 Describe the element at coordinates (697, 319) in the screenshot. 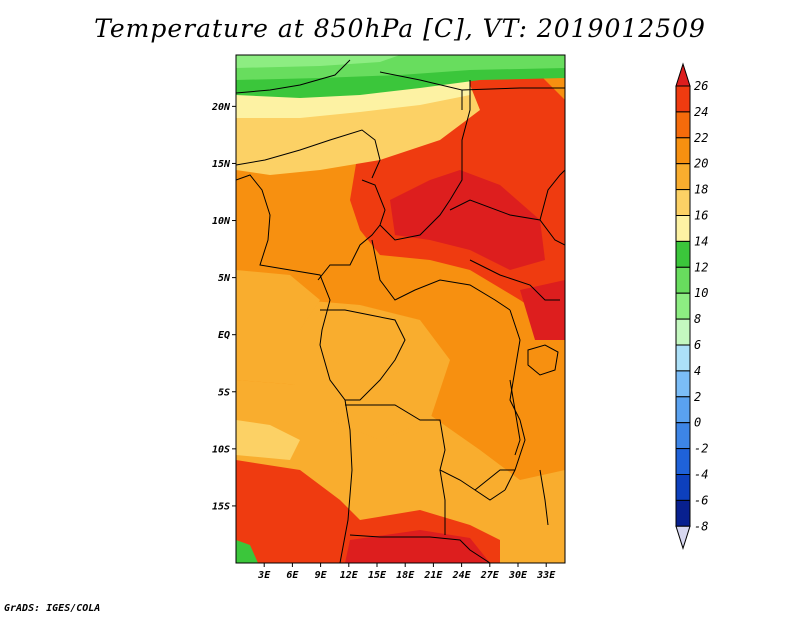

I see `colorbar-label: 8` at that location.